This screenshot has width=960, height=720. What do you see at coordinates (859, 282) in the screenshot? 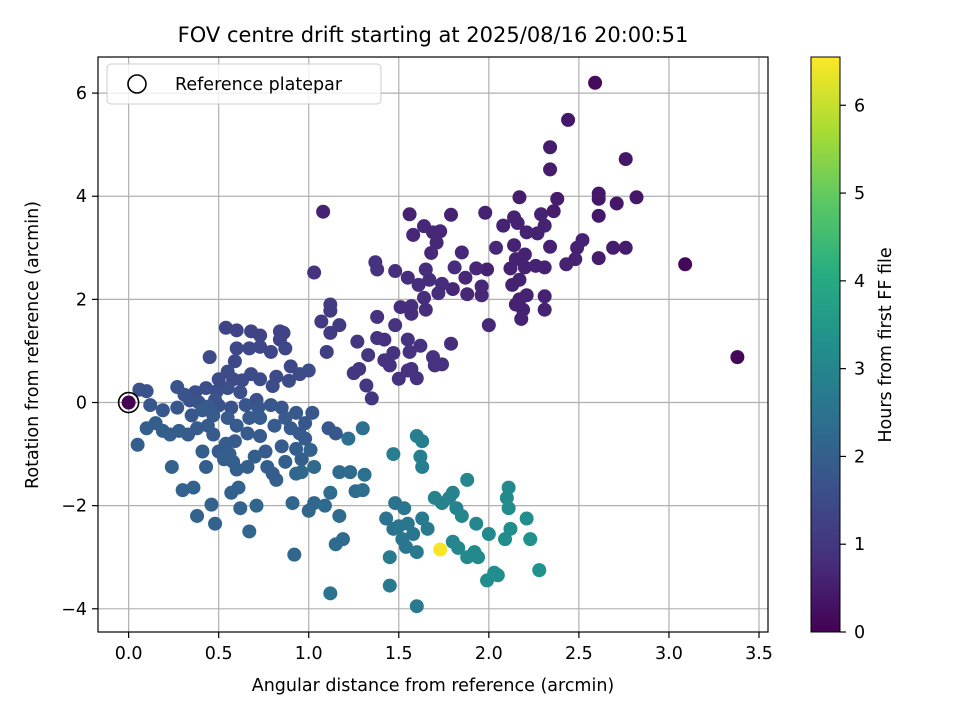
I see `colorbar-tick-label: 4` at bounding box center [859, 282].